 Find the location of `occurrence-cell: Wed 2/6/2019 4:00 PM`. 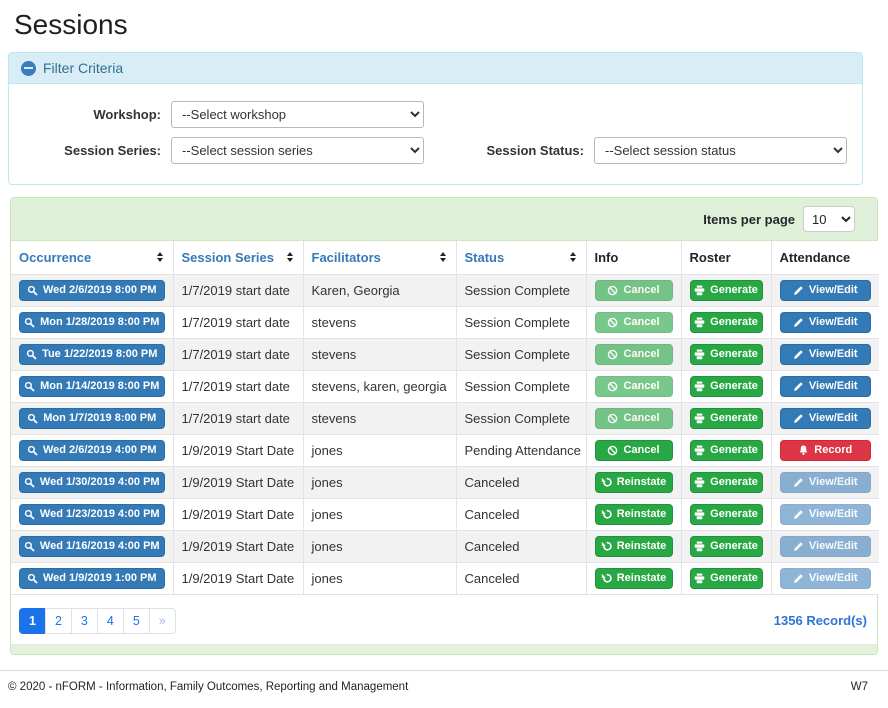

occurrence-cell: Wed 2/6/2019 4:00 PM is located at coordinates (92, 450).